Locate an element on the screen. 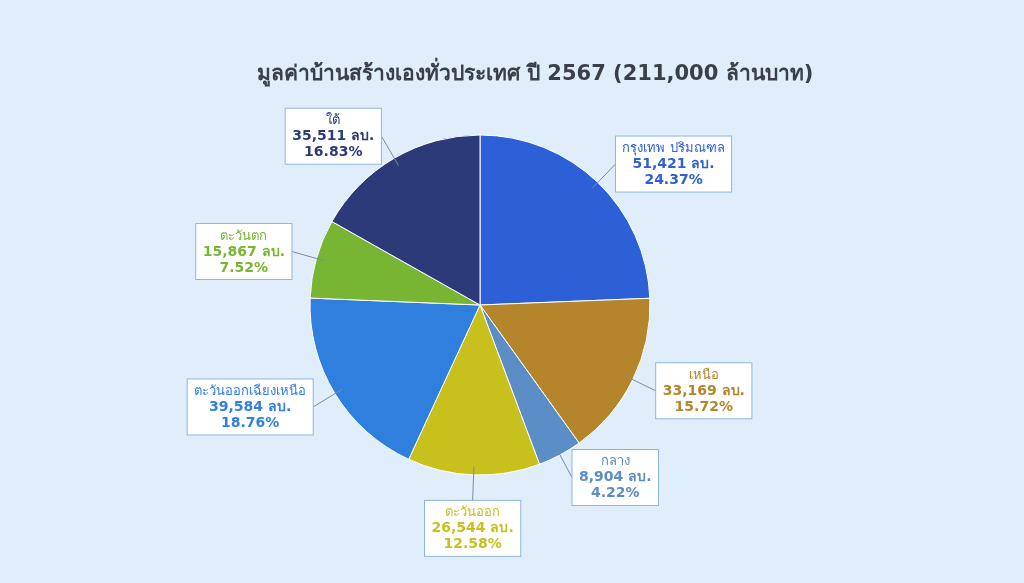  slice-label: ตะวันตก is located at coordinates (244, 235).